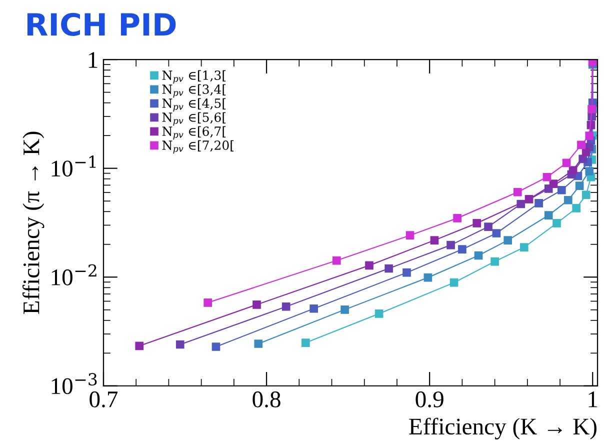 The width and height of the screenshot is (616, 441). What do you see at coordinates (194, 105) in the screenshot?
I see `legend-label: N$_{pv}$ ∈[4,5[` at bounding box center [194, 105].